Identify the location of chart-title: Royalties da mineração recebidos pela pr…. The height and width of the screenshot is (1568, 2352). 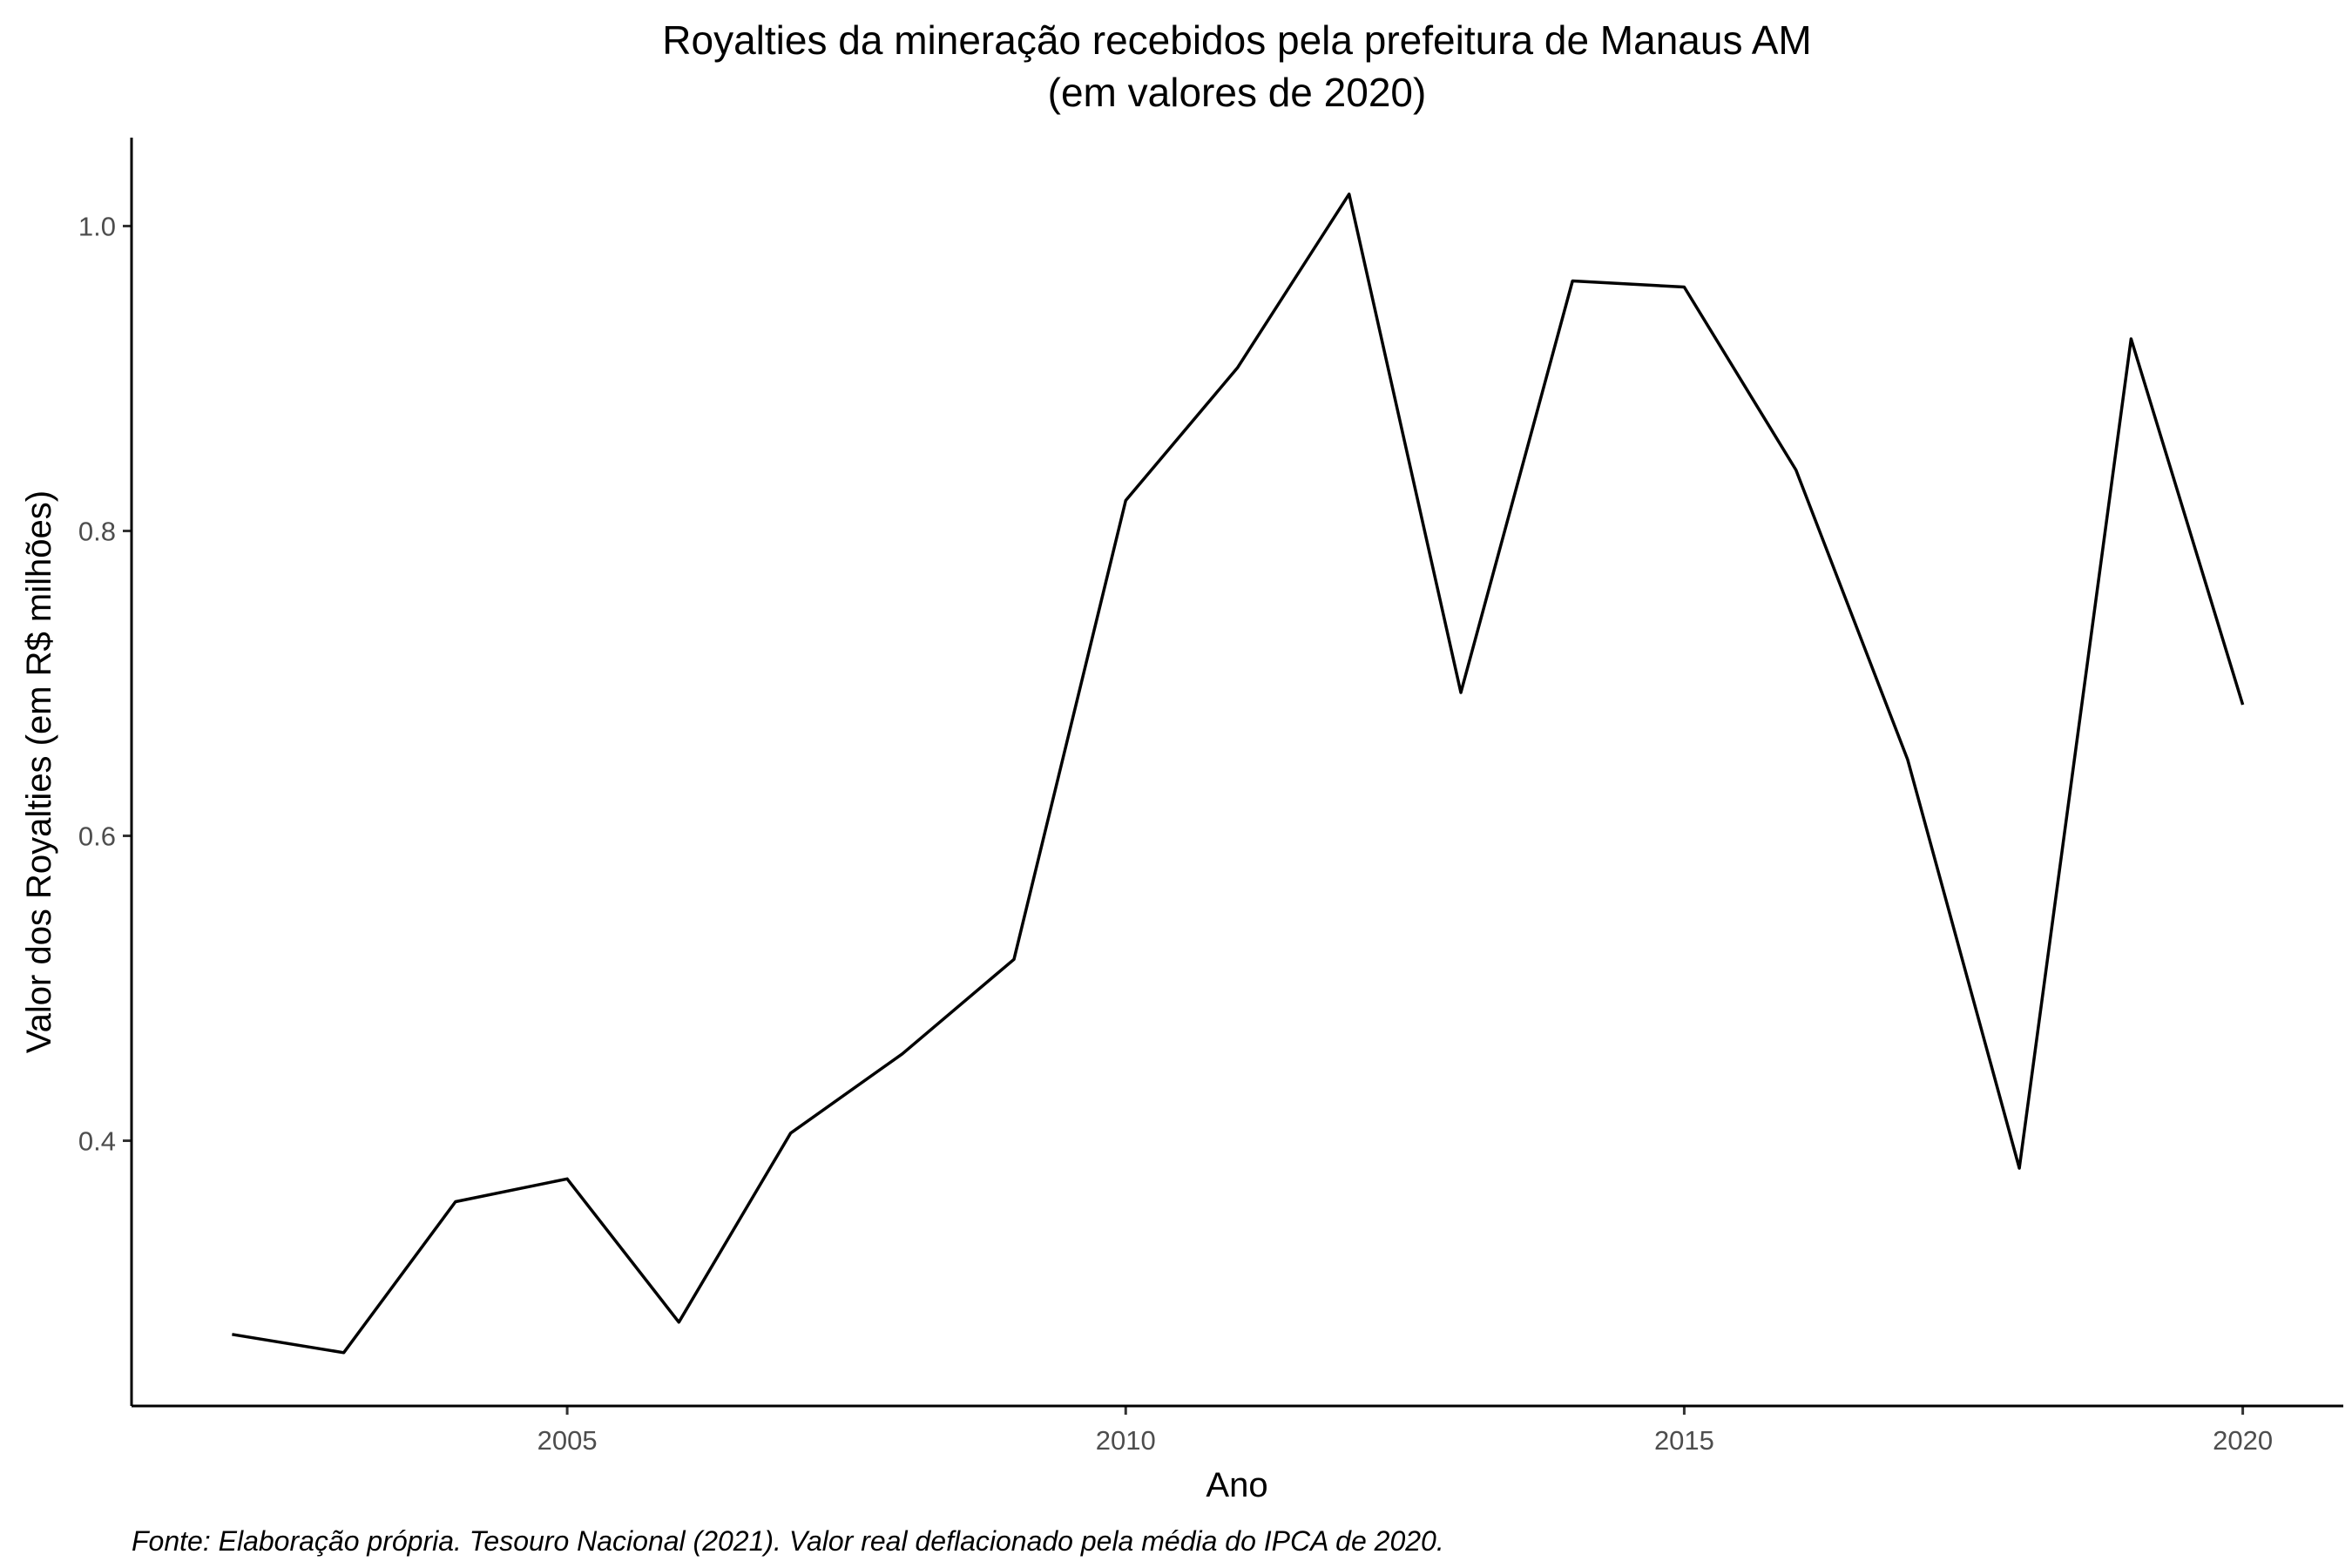
(1236, 40).